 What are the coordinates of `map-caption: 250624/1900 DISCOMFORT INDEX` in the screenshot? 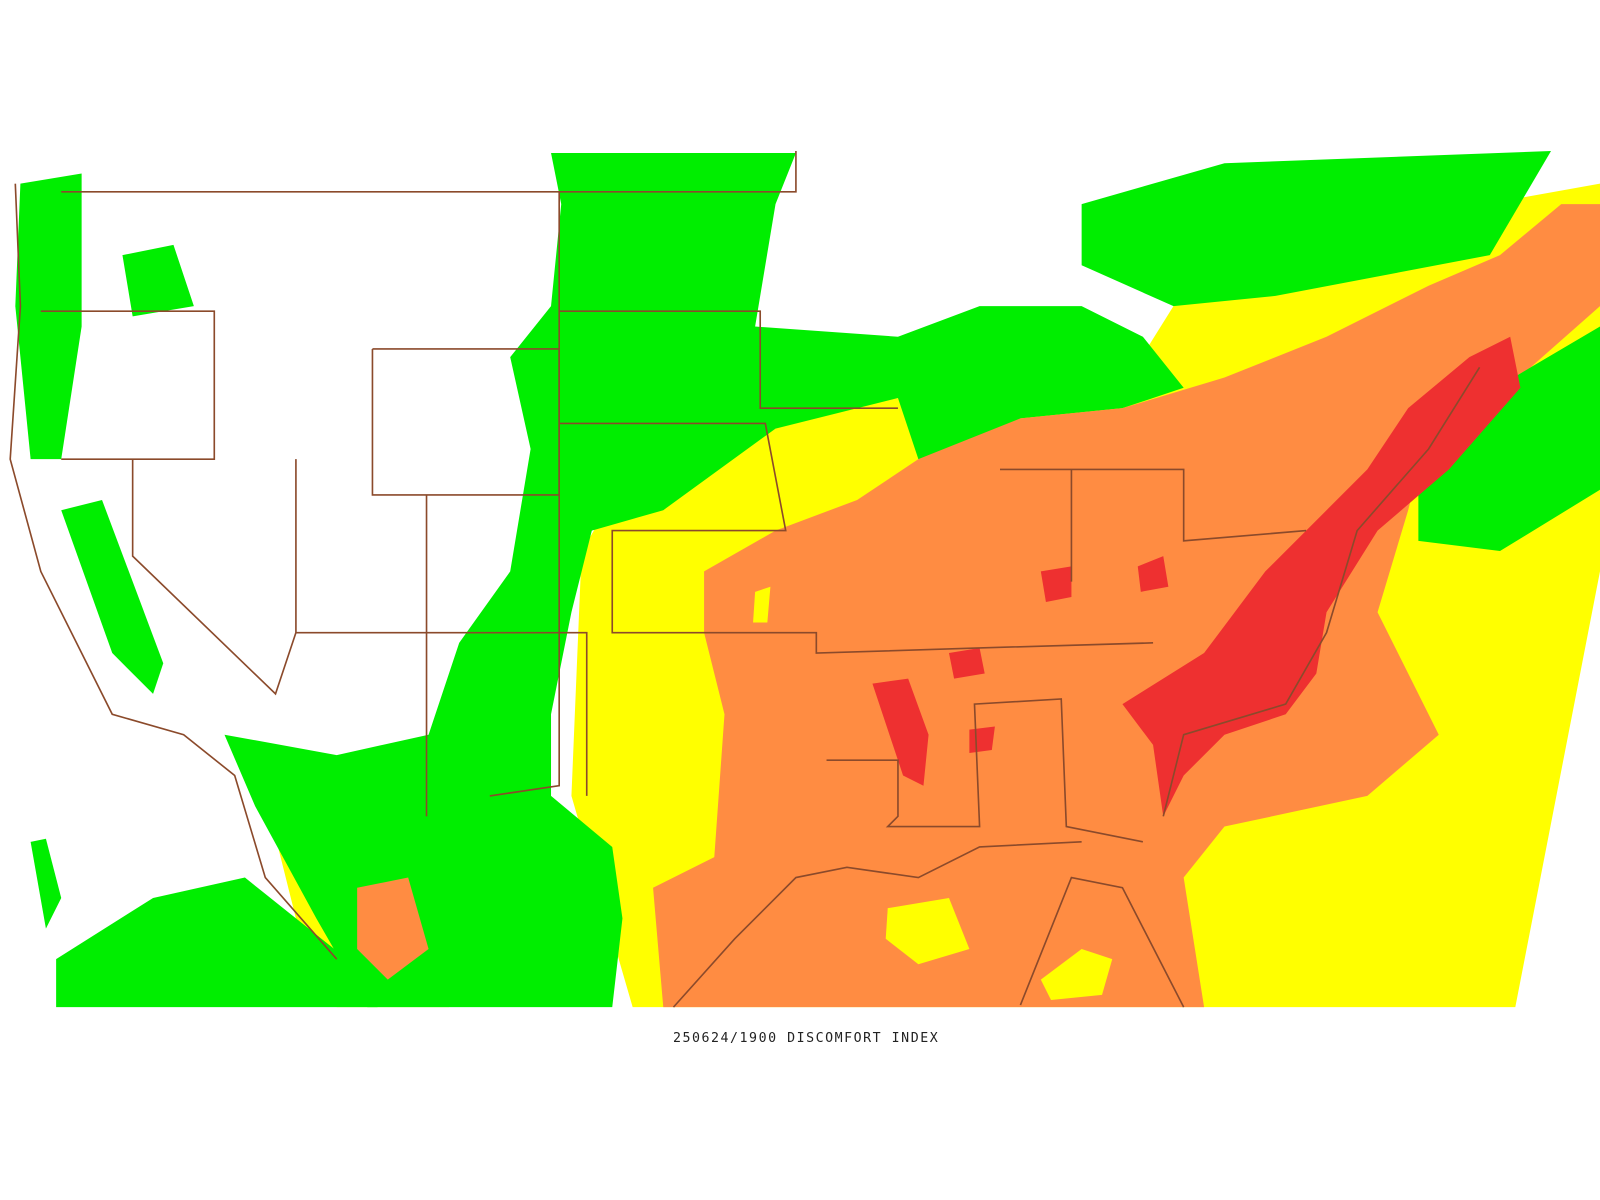 It's located at (806, 1038).